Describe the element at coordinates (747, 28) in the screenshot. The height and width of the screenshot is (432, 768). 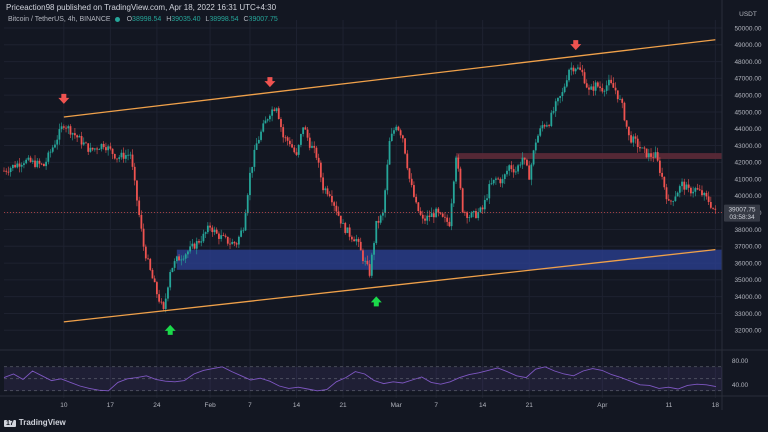
I see `price-tick-label: 50000.00` at that location.